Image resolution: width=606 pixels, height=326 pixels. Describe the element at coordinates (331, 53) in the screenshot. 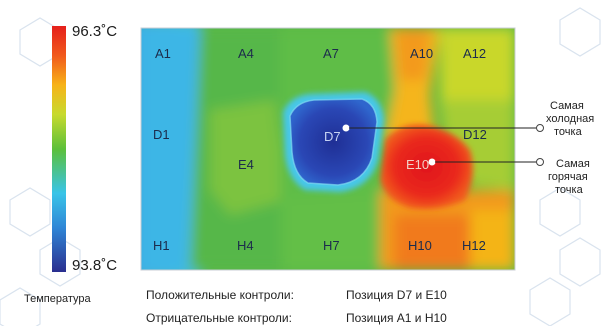

I see `well-label: A7` at that location.